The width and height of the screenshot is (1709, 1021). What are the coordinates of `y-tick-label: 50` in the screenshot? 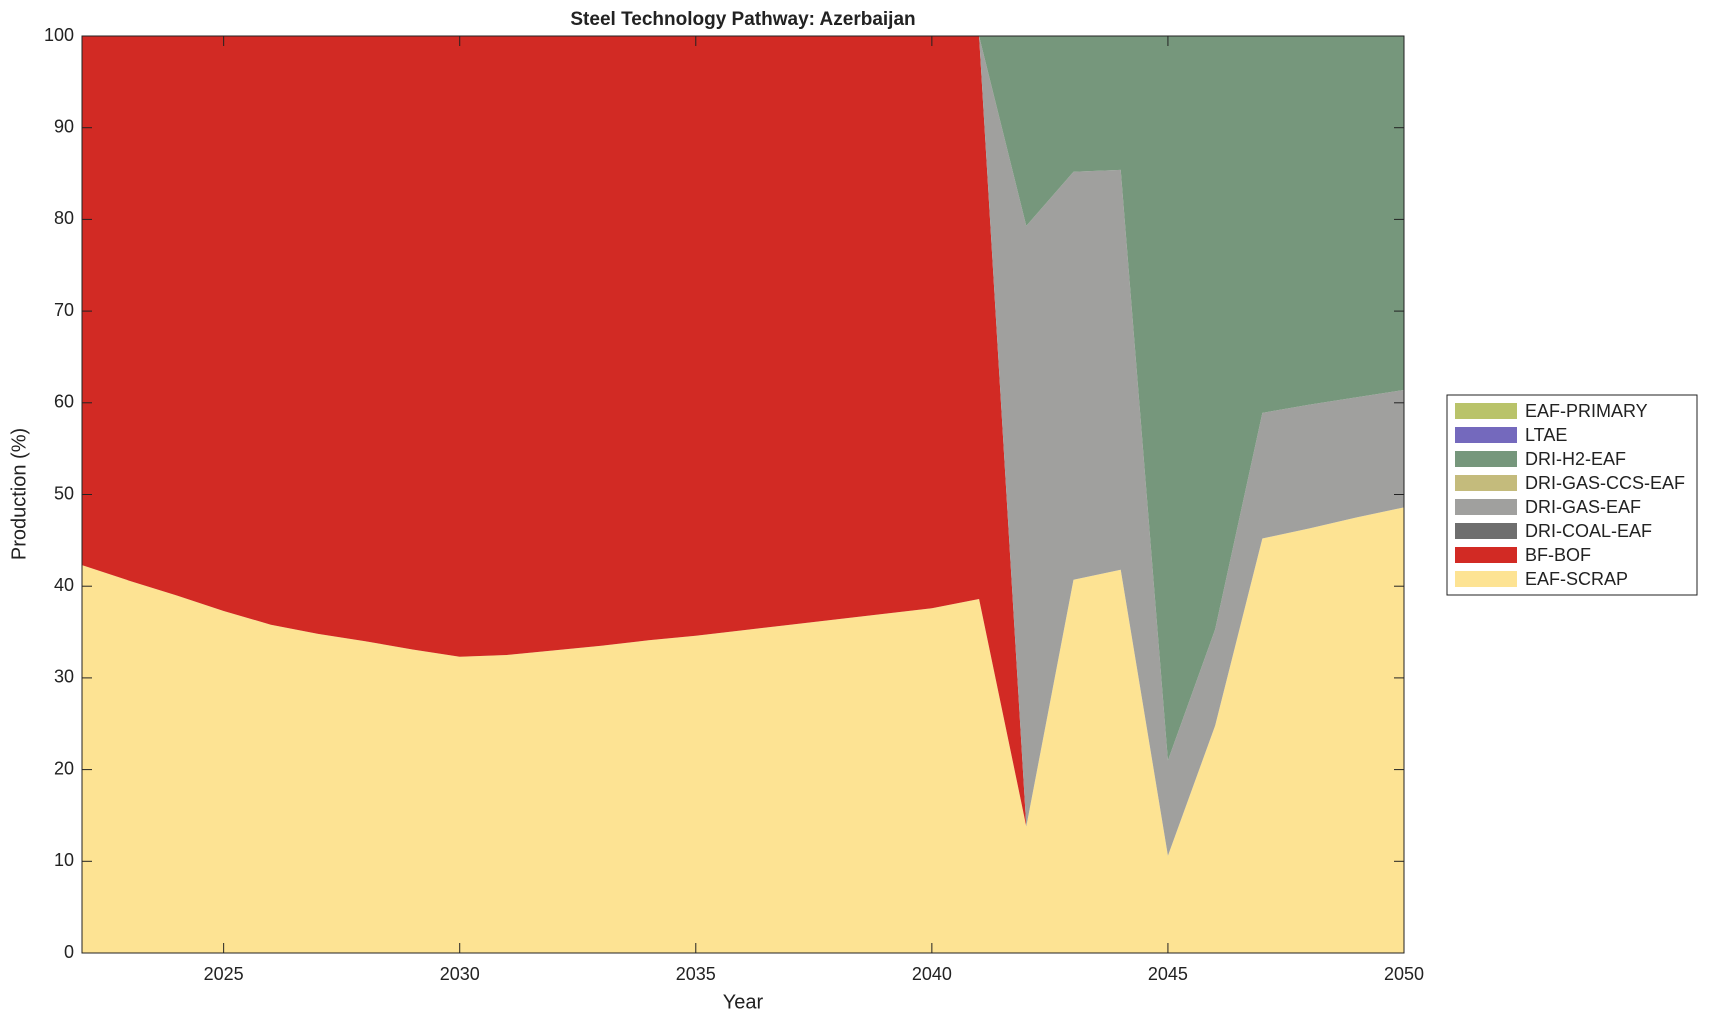 It's located at (64, 493).